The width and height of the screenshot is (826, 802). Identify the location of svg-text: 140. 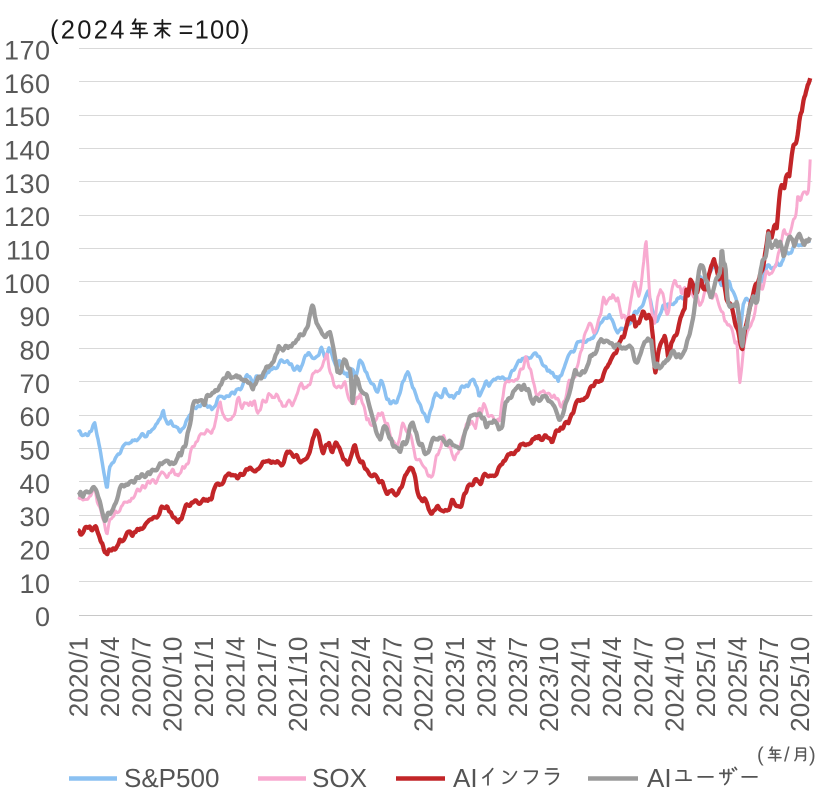
(27, 150).